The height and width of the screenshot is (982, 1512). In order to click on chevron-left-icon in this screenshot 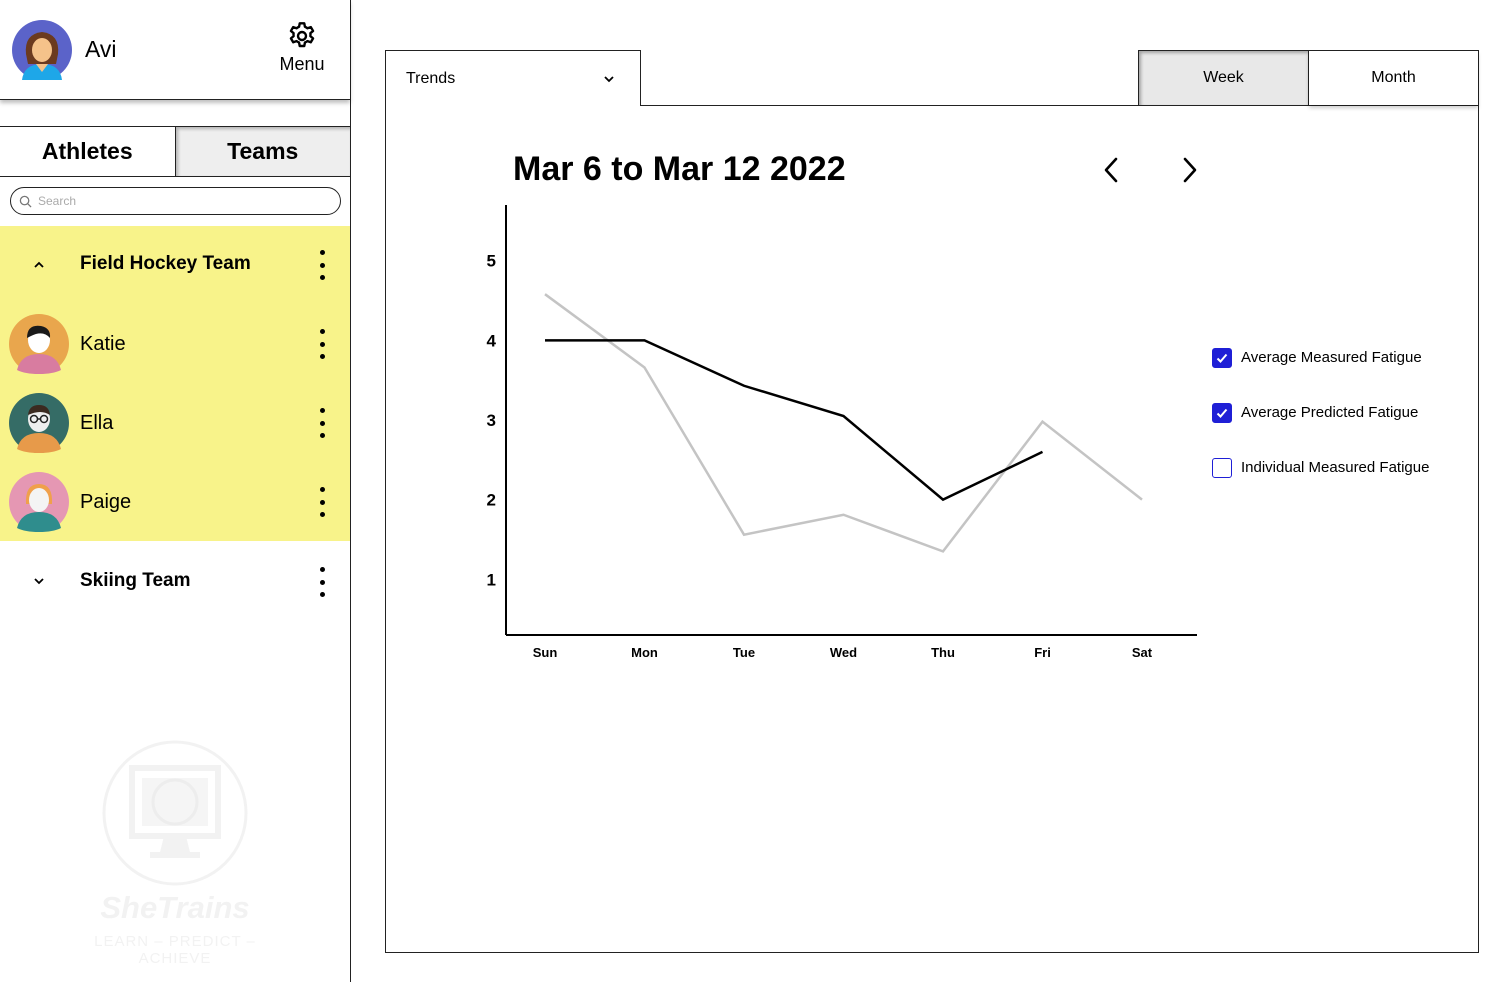, I will do `click(1111, 170)`.